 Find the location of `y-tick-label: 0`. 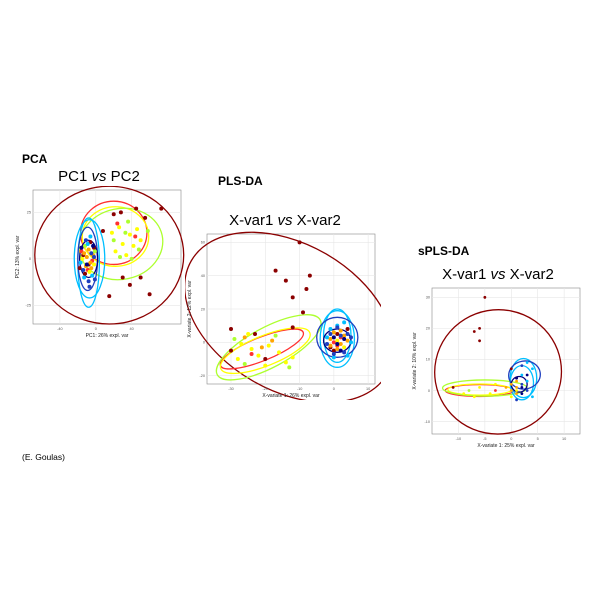

y-tick-label: 0 is located at coordinates (204, 343).